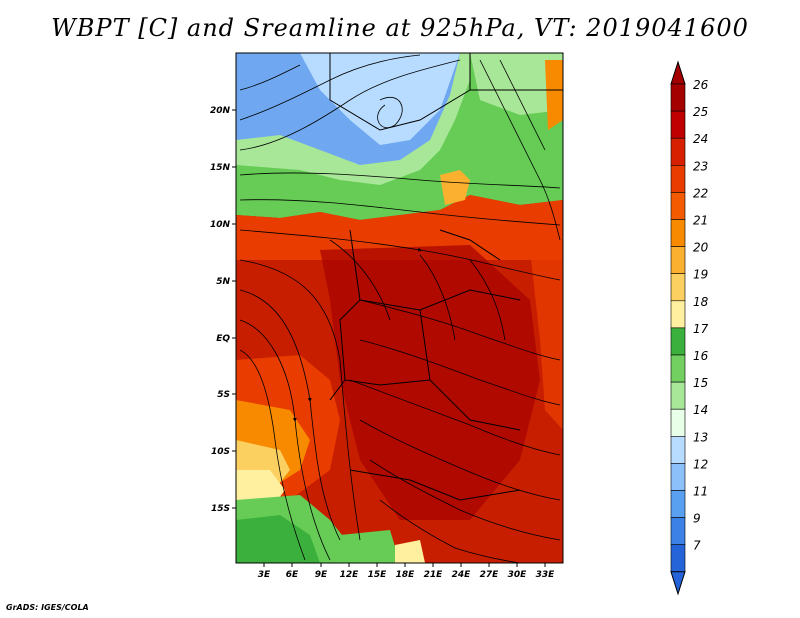  I want to click on lon-label: 3E, so click(264, 575).